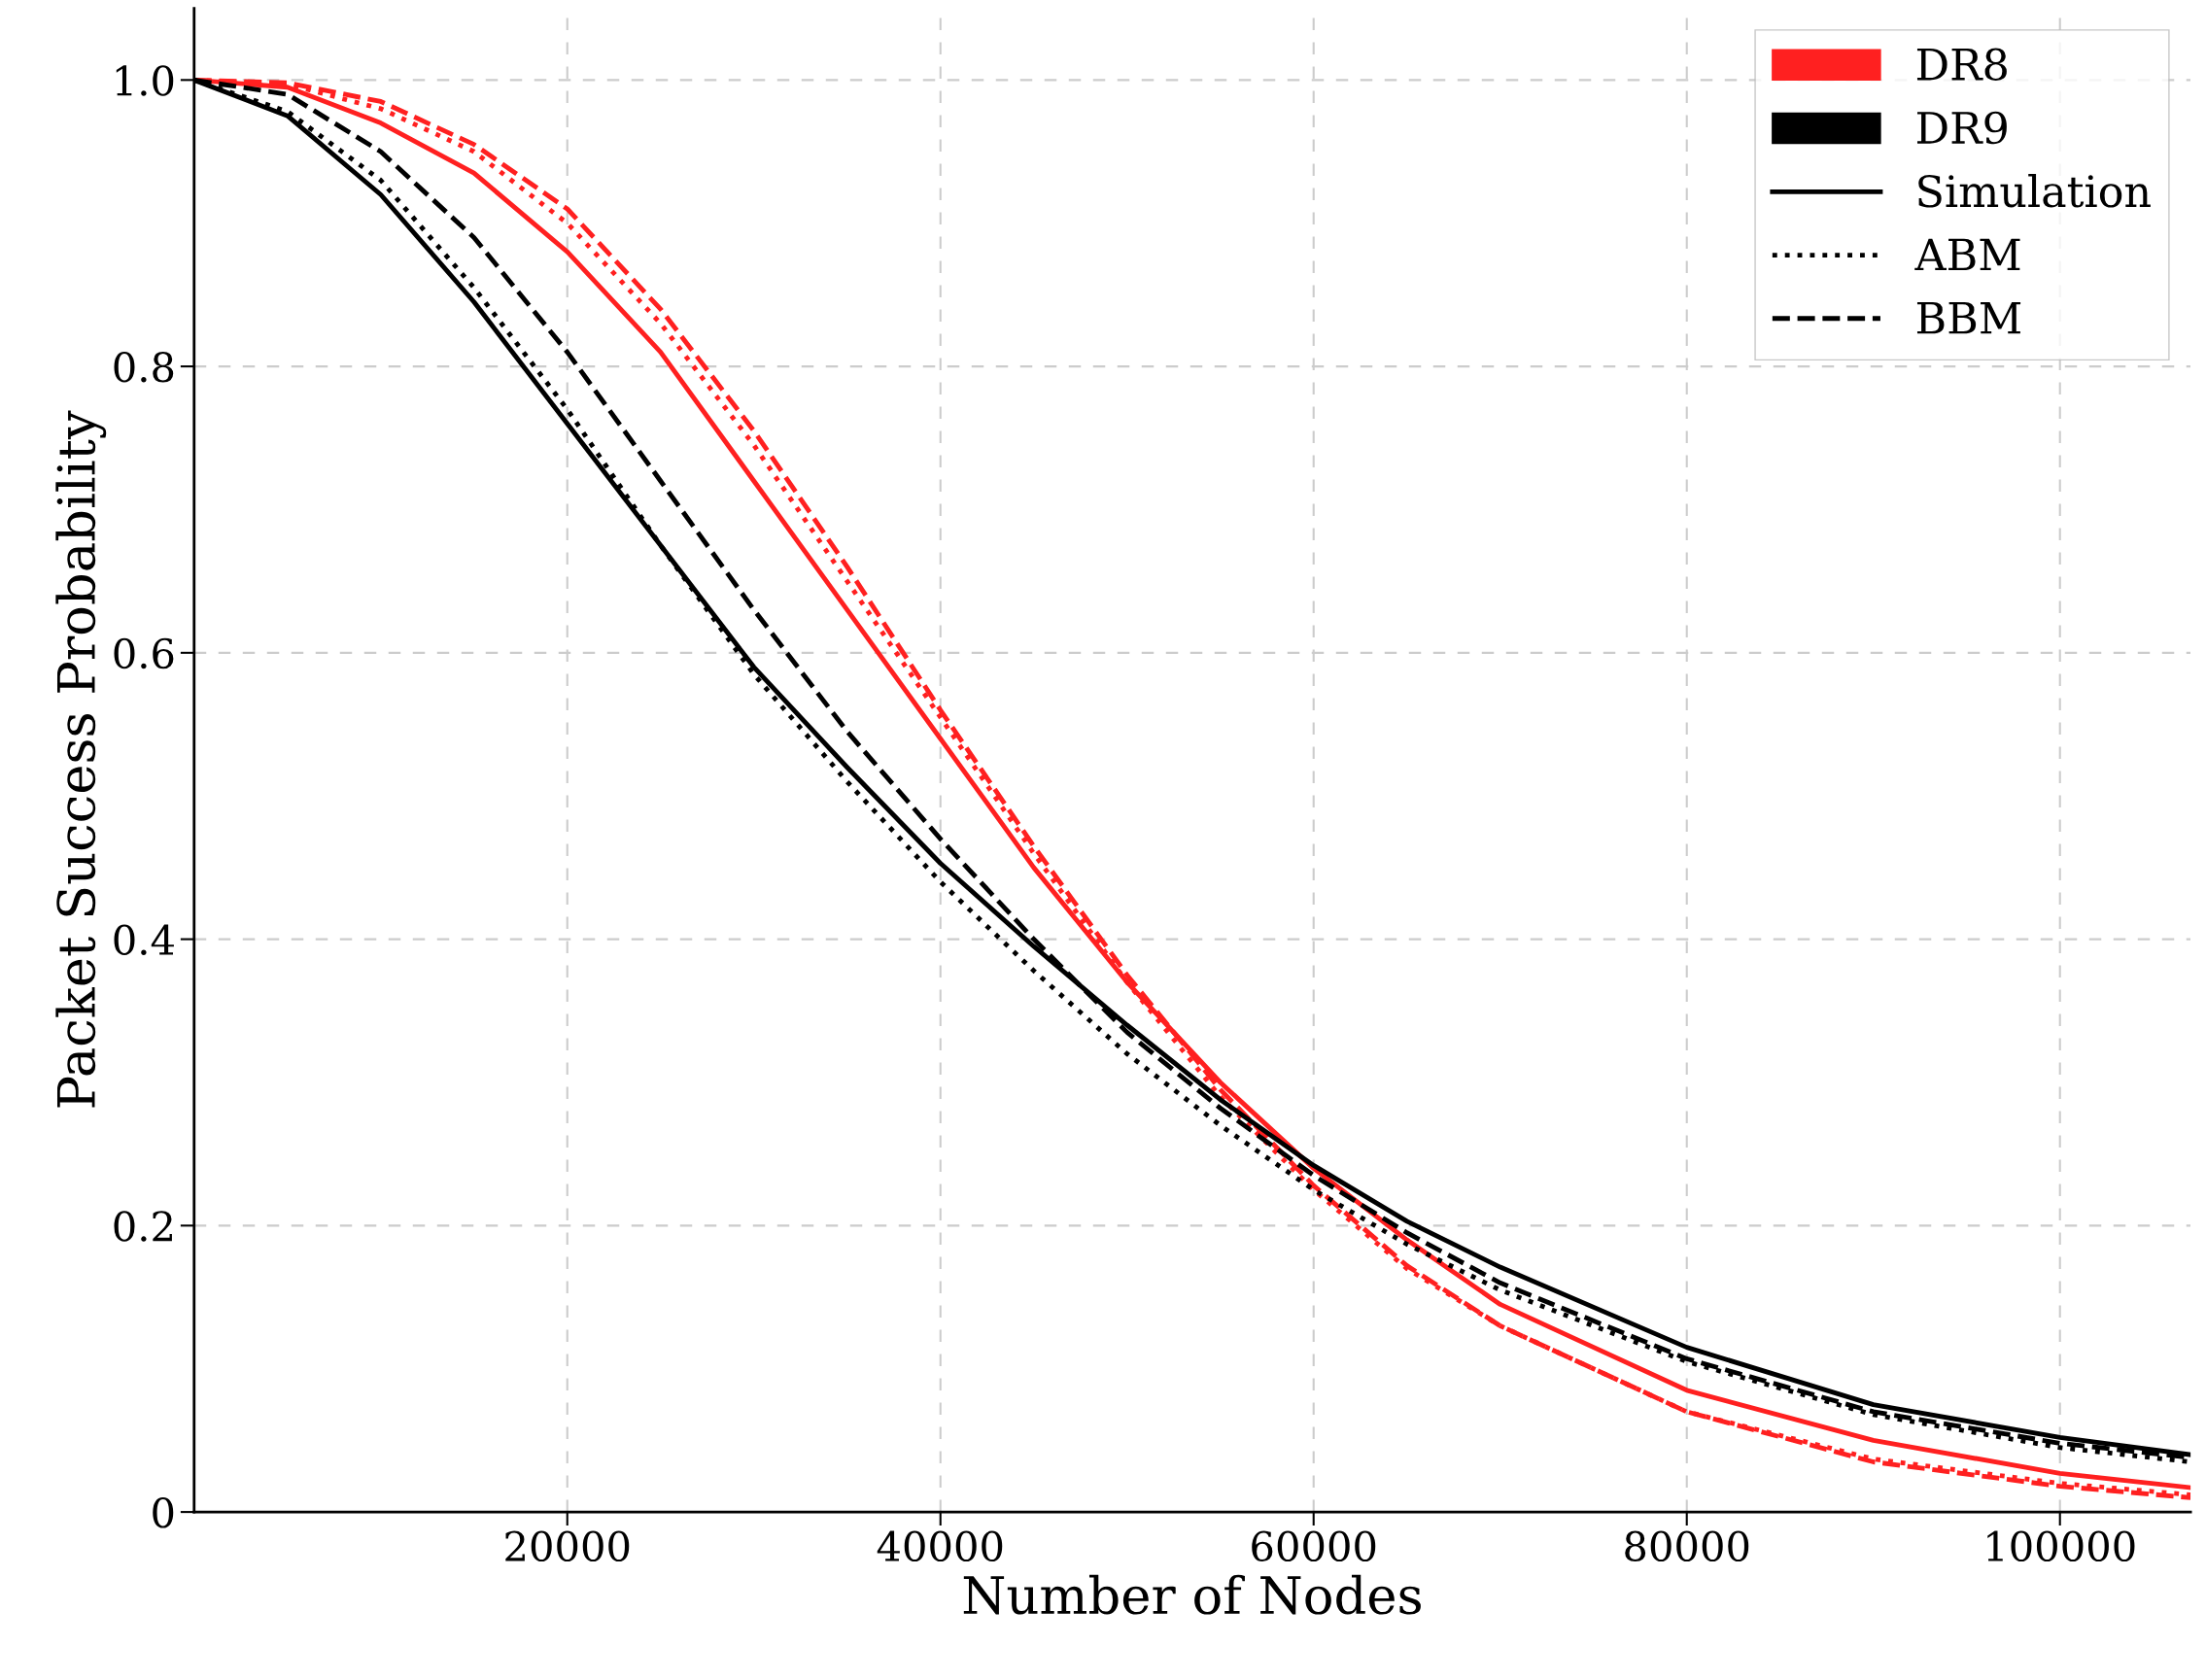 The image size is (2206, 1680). Describe the element at coordinates (81, 759) in the screenshot. I see `y-axis-title: Packet Success Probability` at that location.